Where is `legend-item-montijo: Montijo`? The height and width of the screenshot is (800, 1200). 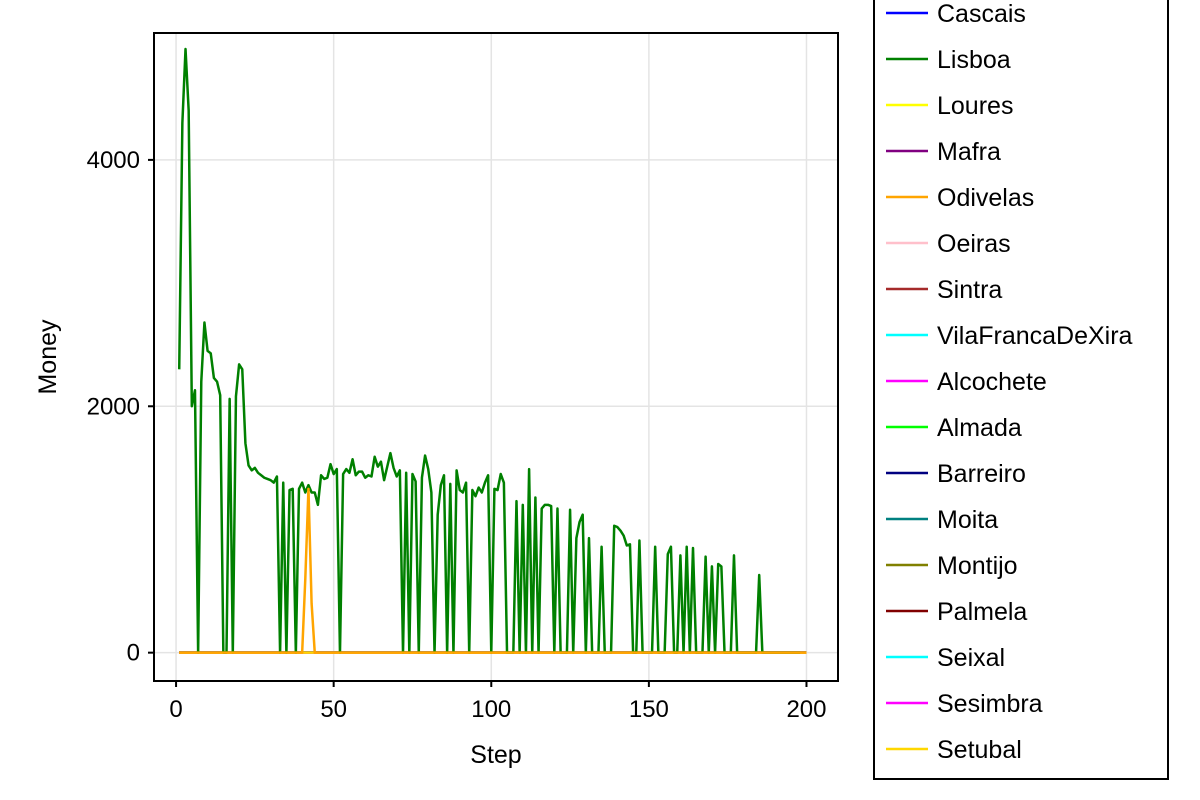
legend-item-montijo: Montijo is located at coordinates (952, 566).